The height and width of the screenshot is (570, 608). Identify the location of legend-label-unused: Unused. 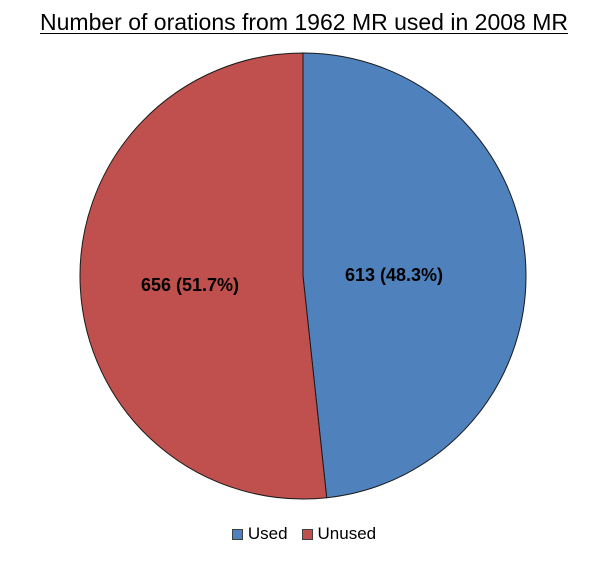
(347, 533).